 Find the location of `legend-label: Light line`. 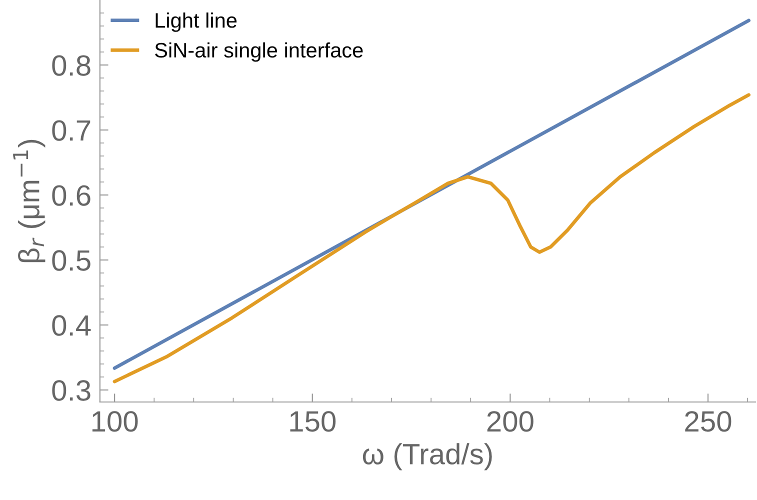

legend-label: Light line is located at coordinates (196, 22).